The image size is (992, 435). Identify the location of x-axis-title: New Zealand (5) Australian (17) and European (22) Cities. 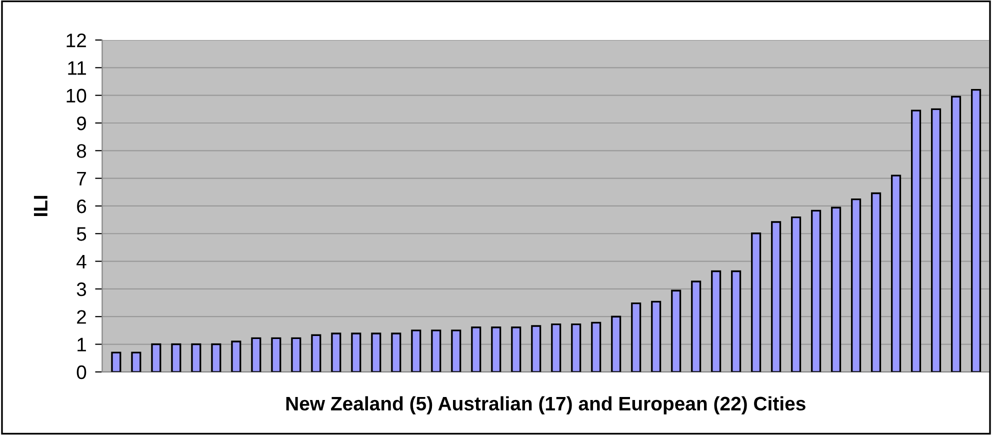
(546, 405).